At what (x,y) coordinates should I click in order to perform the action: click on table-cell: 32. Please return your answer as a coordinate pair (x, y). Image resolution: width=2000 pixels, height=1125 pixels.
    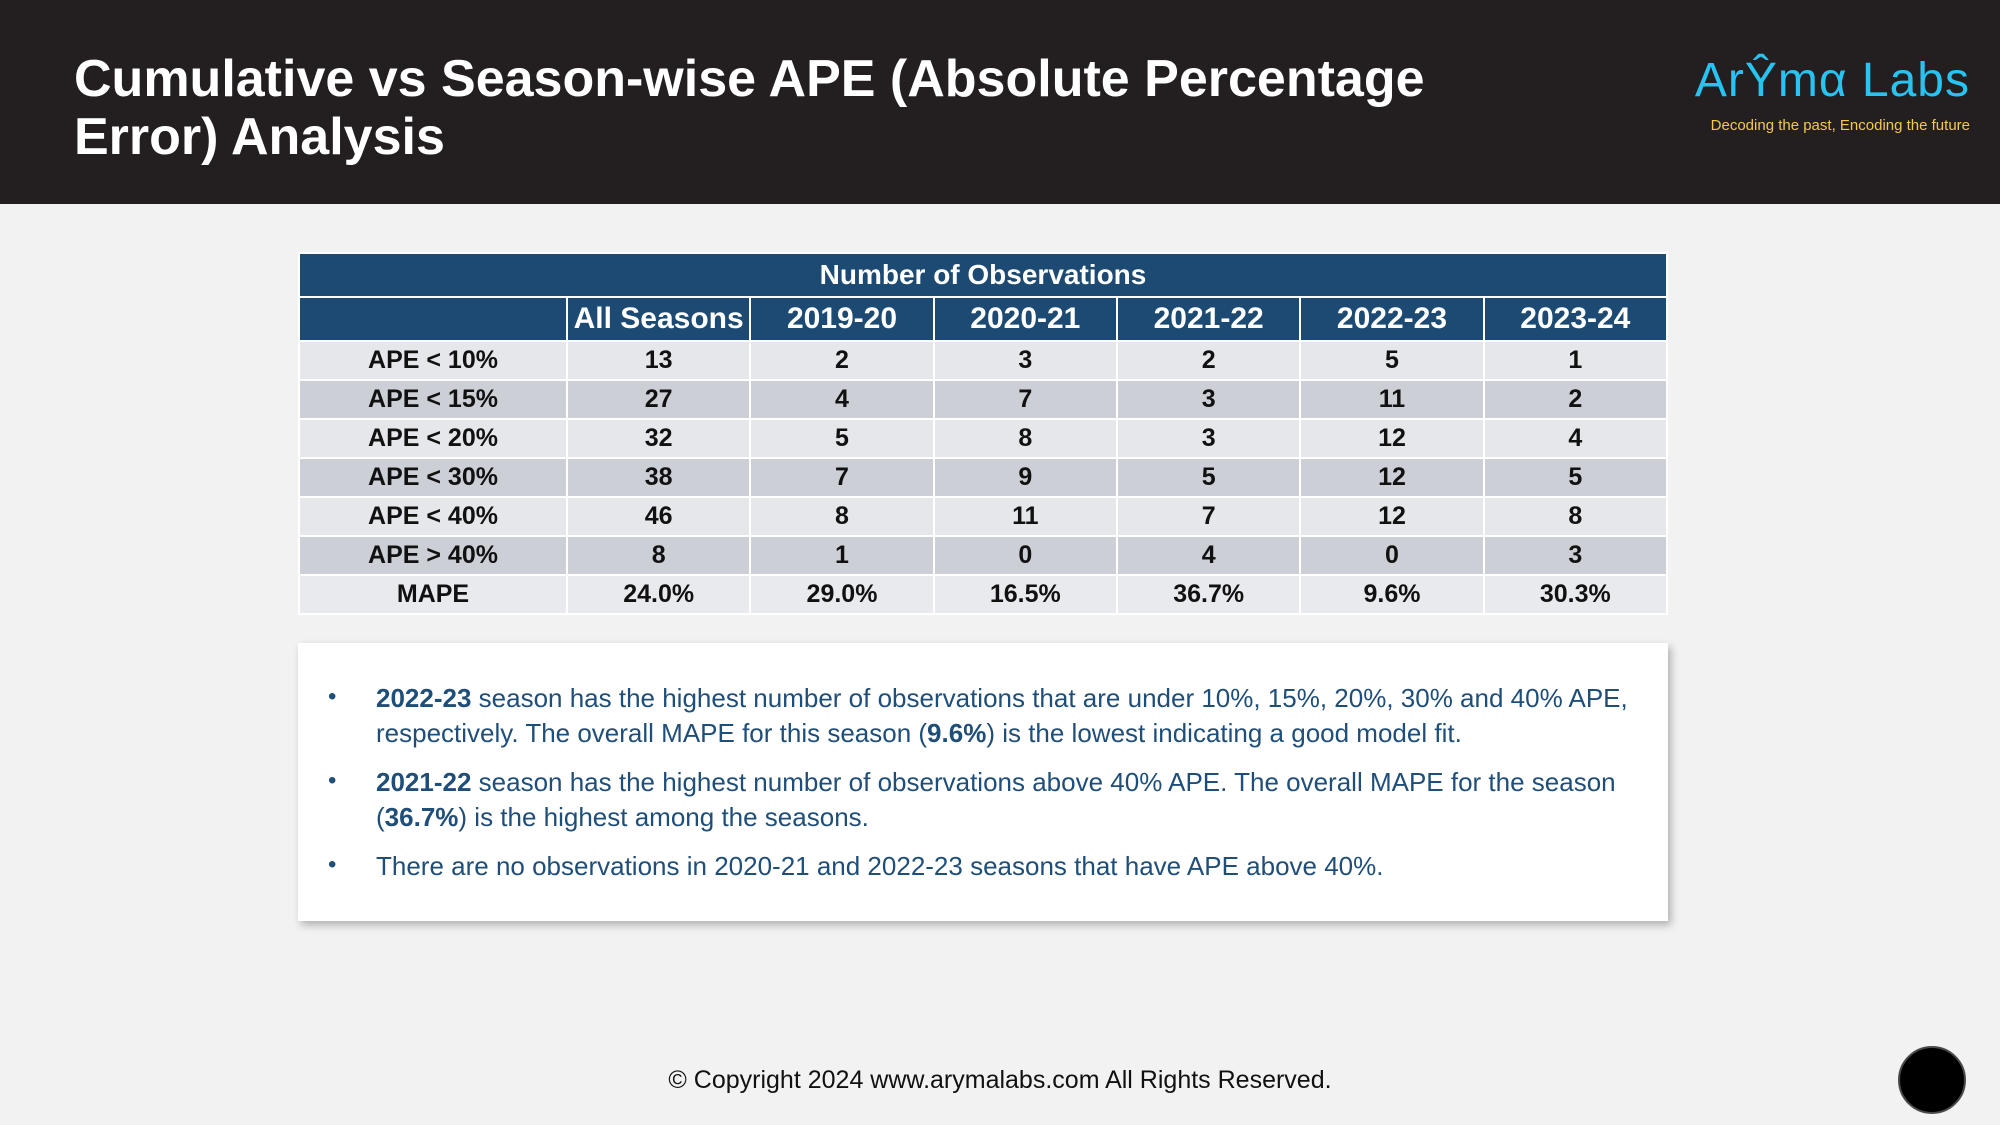
    Looking at the image, I should click on (658, 438).